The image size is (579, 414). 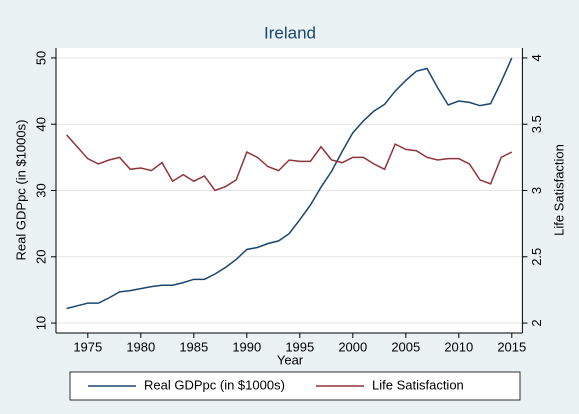 I want to click on legend-label: Real GDPpc (in $1000s), so click(x=214, y=384).